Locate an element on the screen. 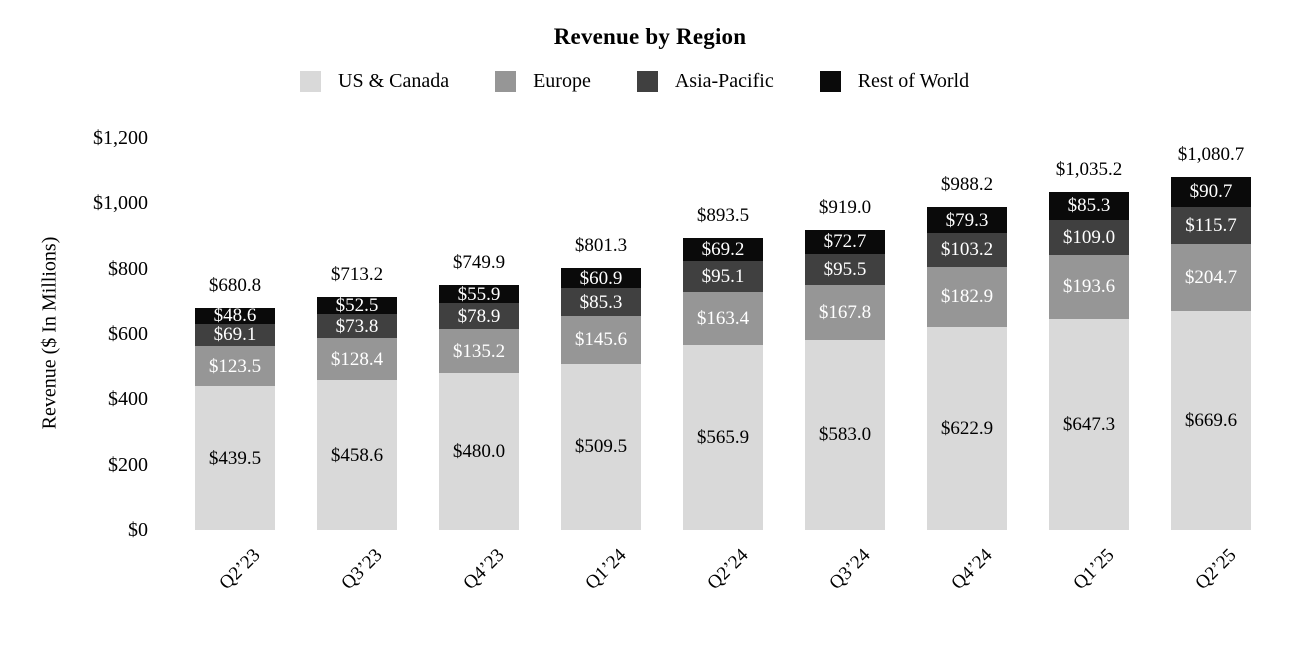 This screenshot has width=1300, height=646. bar-total-label-q2-24: $893.5 is located at coordinates (723, 216).